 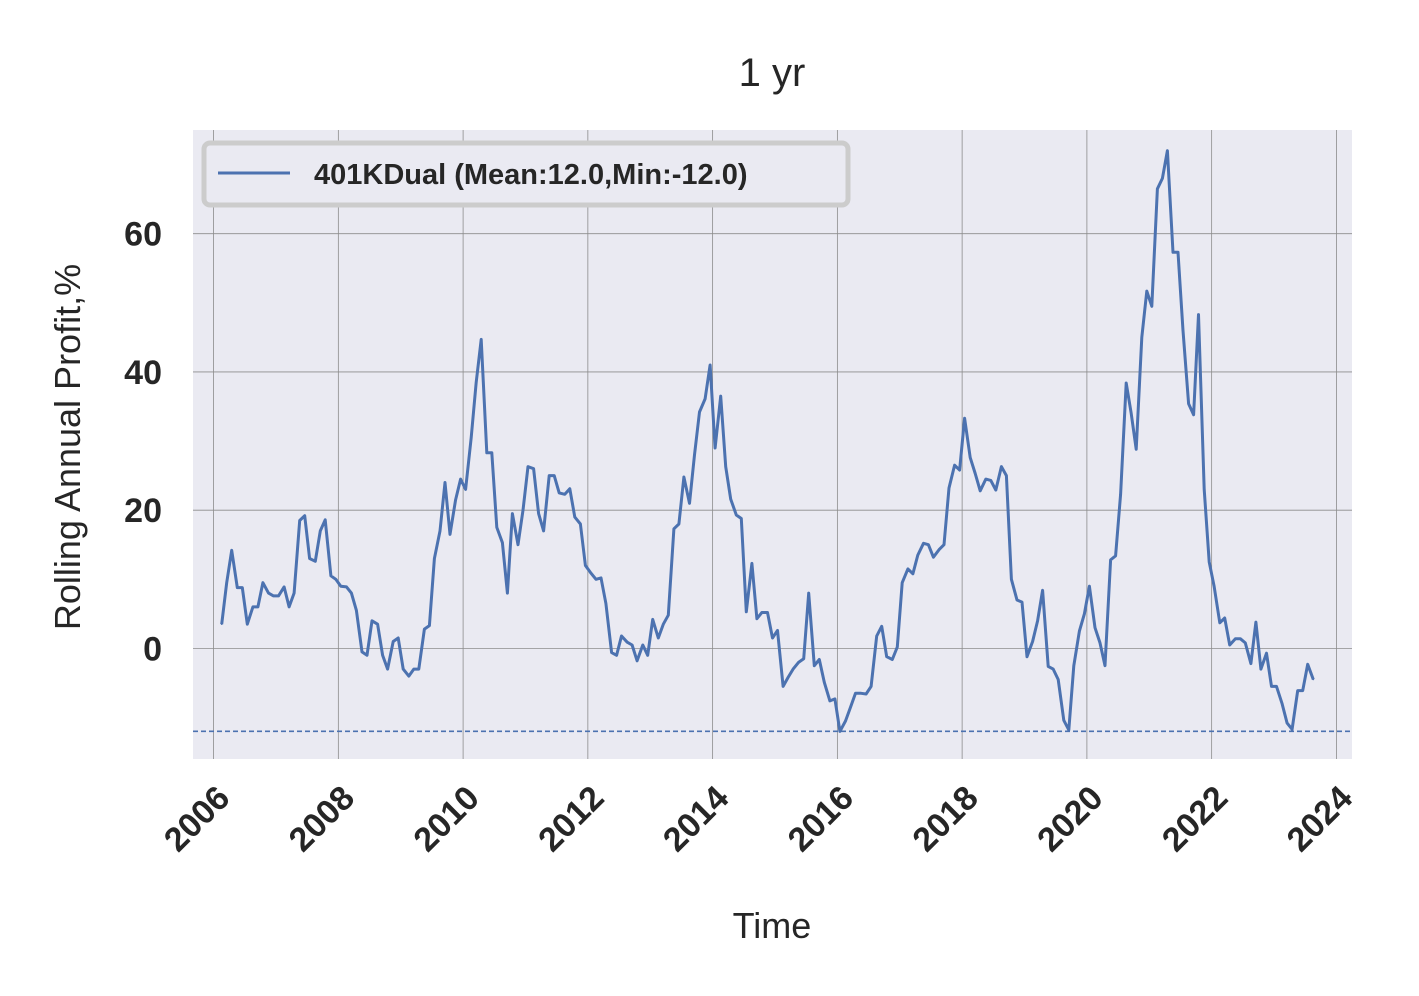 What do you see at coordinates (446, 819) in the screenshot?
I see `x-tick-label: 2010` at bounding box center [446, 819].